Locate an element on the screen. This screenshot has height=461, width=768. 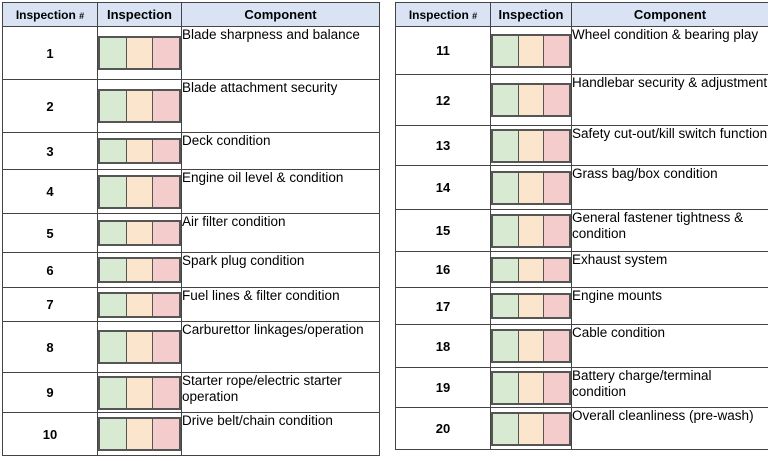
component-name: Battery charge/terminal condition is located at coordinates (669, 387).